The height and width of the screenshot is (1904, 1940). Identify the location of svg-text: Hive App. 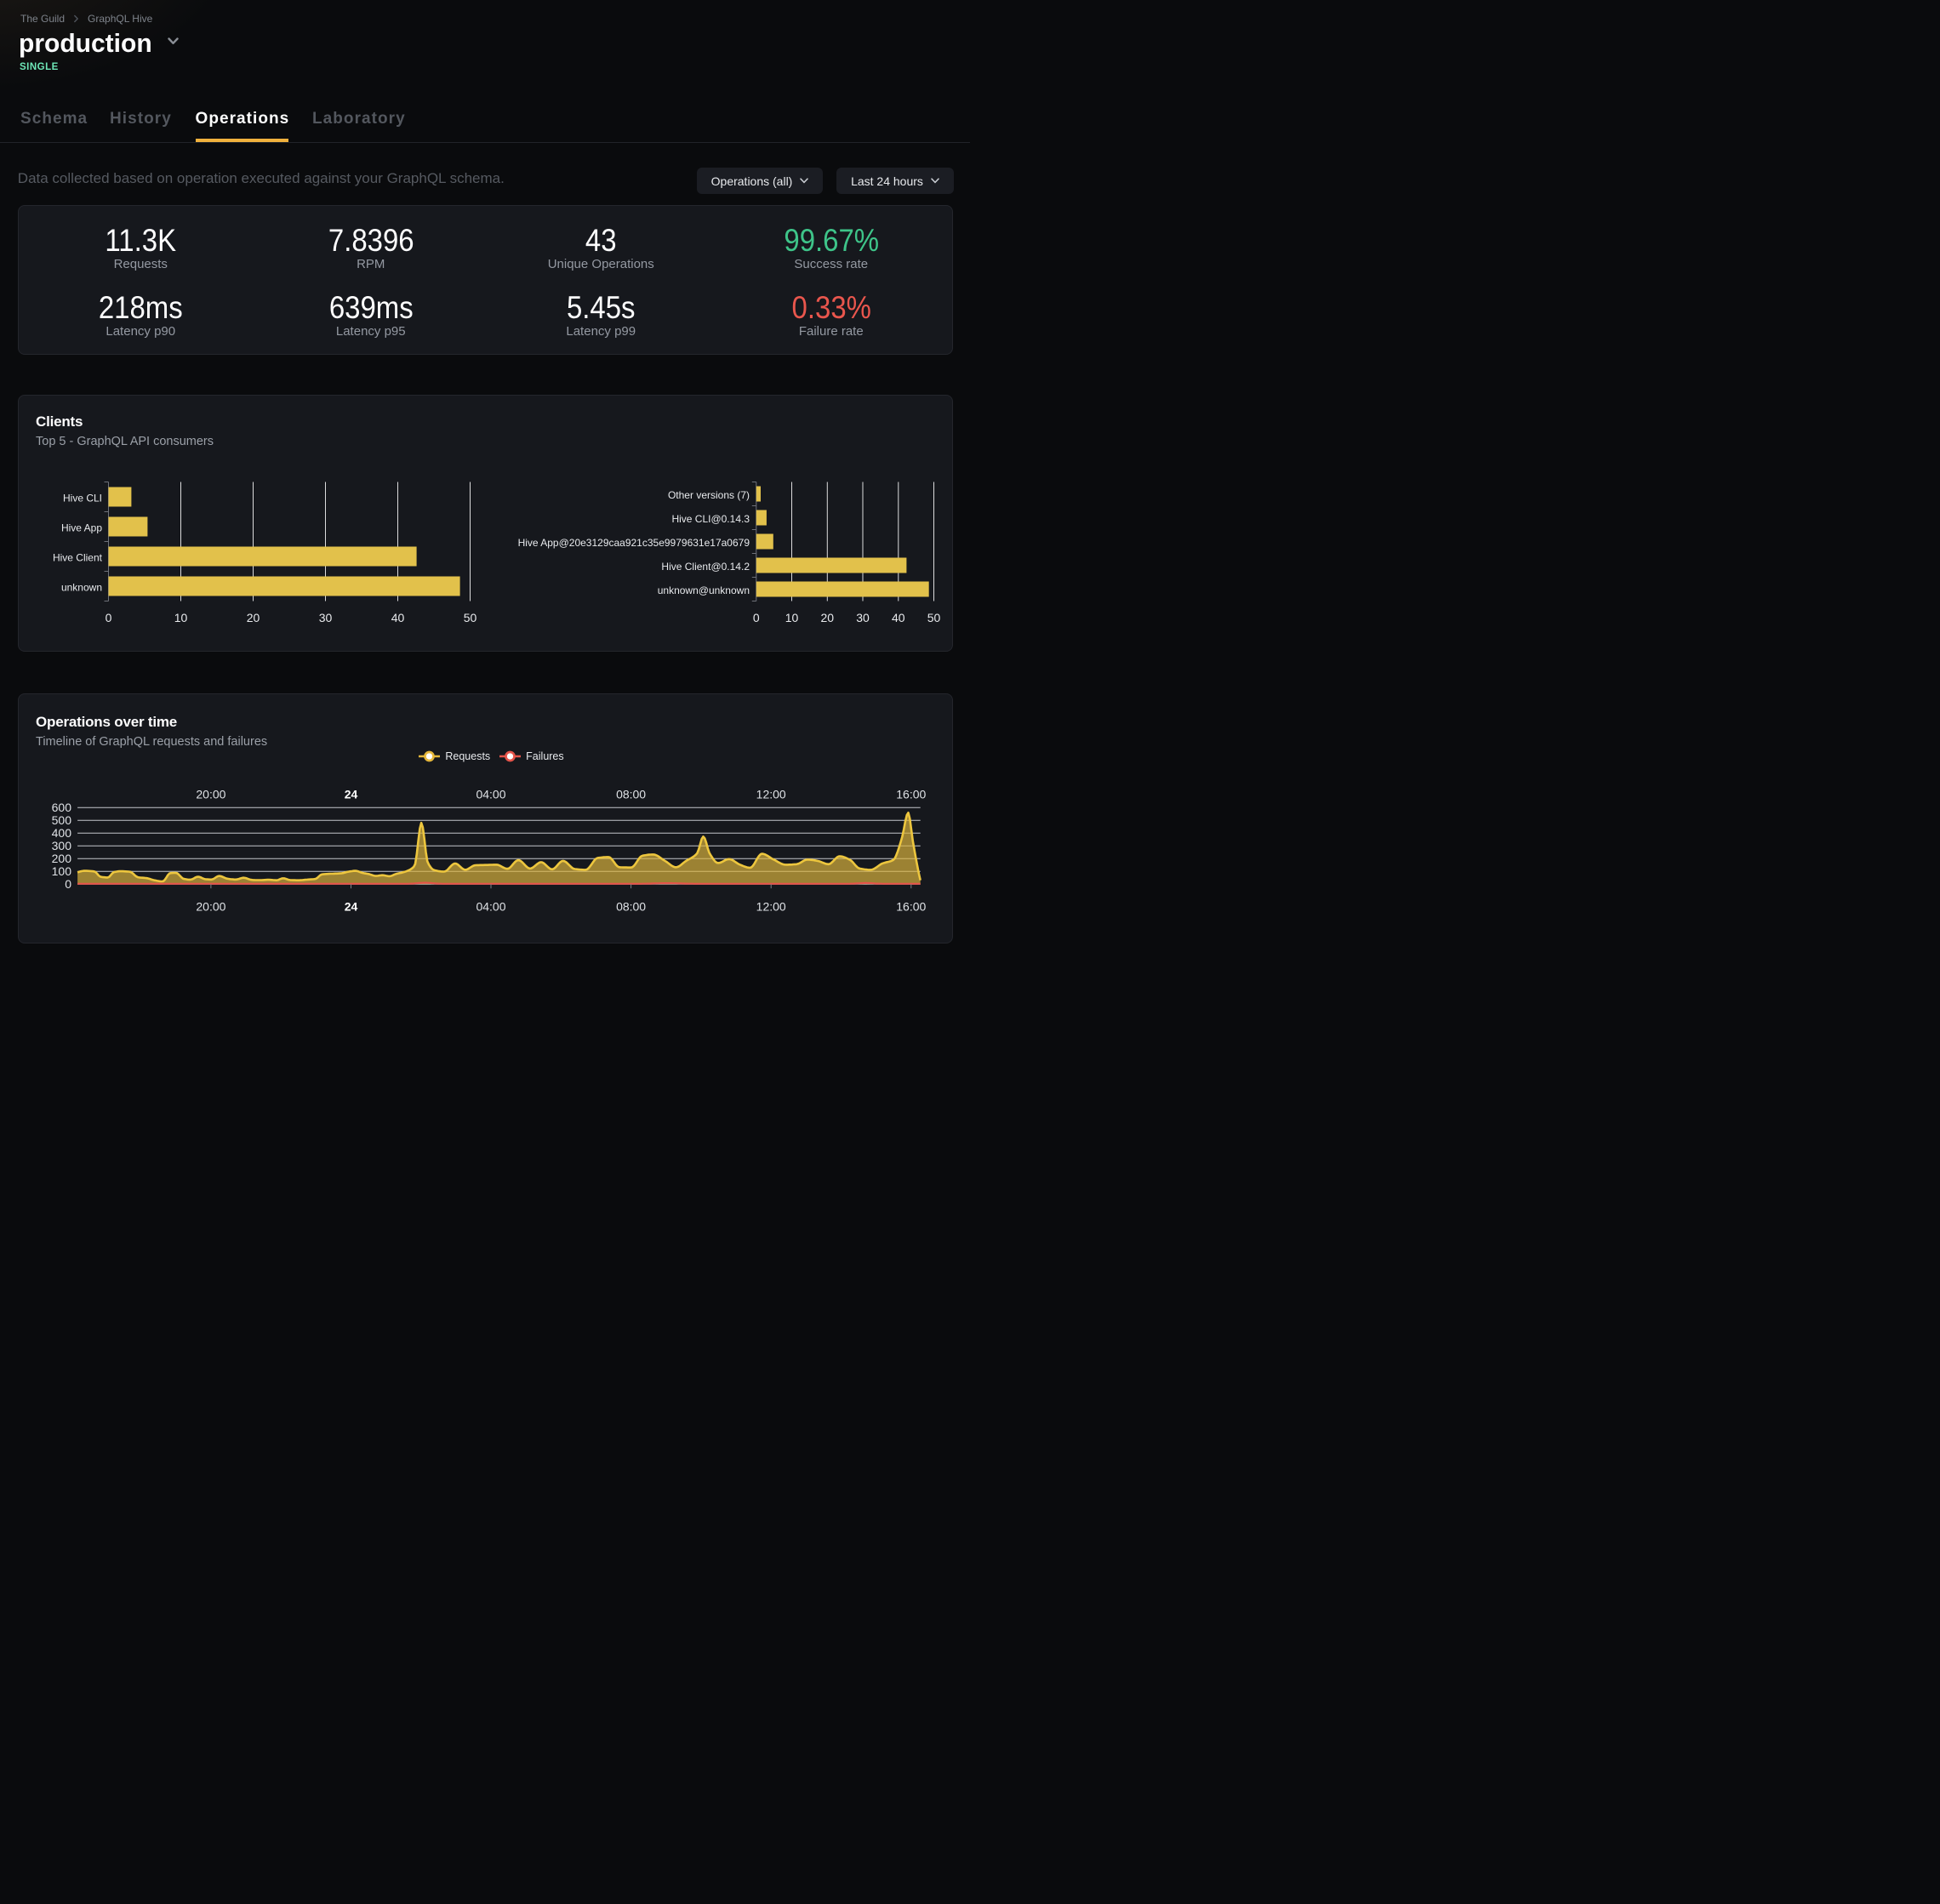
(81, 528).